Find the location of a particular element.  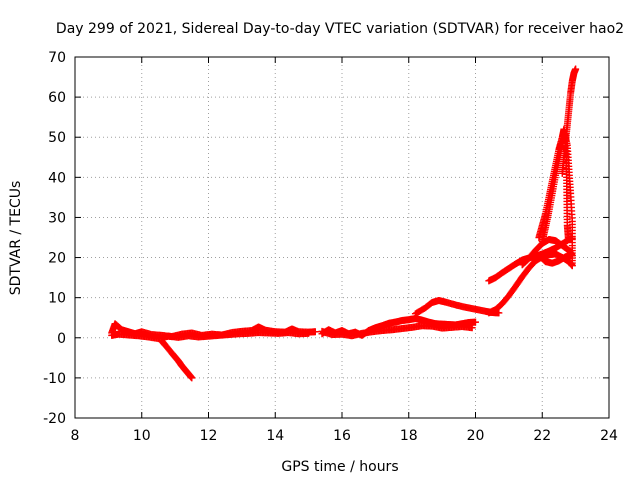

series-mid-lower is located at coordinates (397, 331).